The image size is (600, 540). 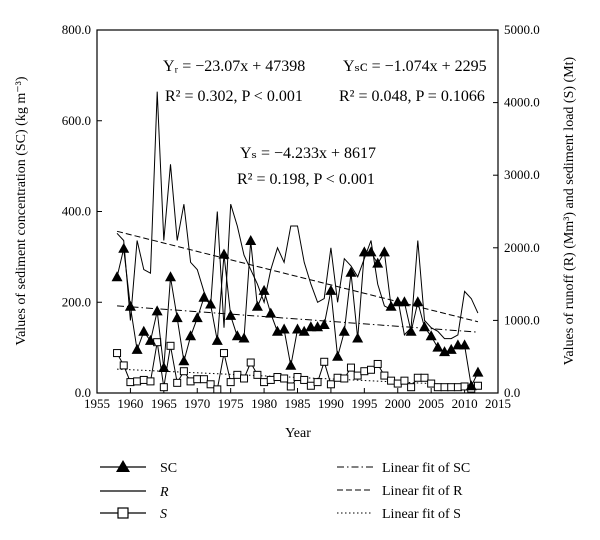 What do you see at coordinates (197, 403) in the screenshot?
I see `x-tick-label: 1970` at bounding box center [197, 403].